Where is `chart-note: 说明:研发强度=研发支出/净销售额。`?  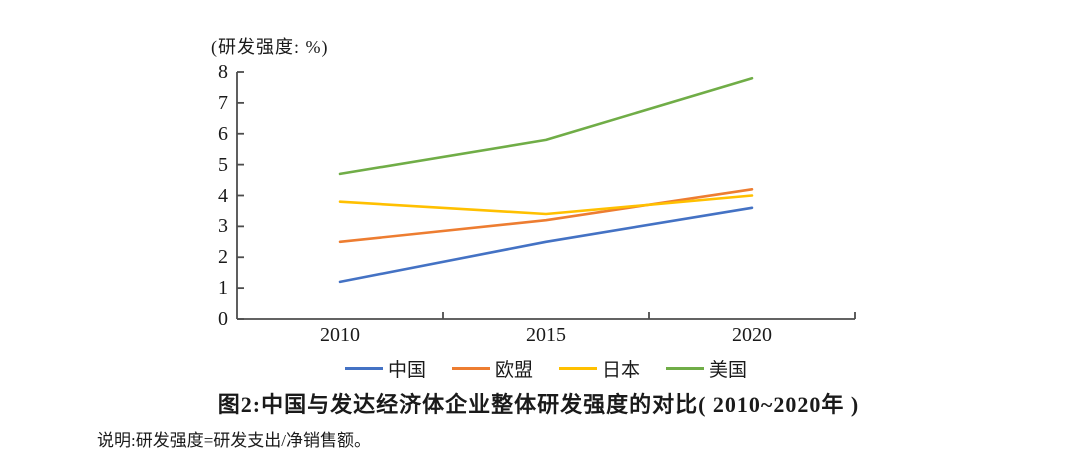 chart-note: 说明:研发强度=研发支出/净销售额。 is located at coordinates (234, 440).